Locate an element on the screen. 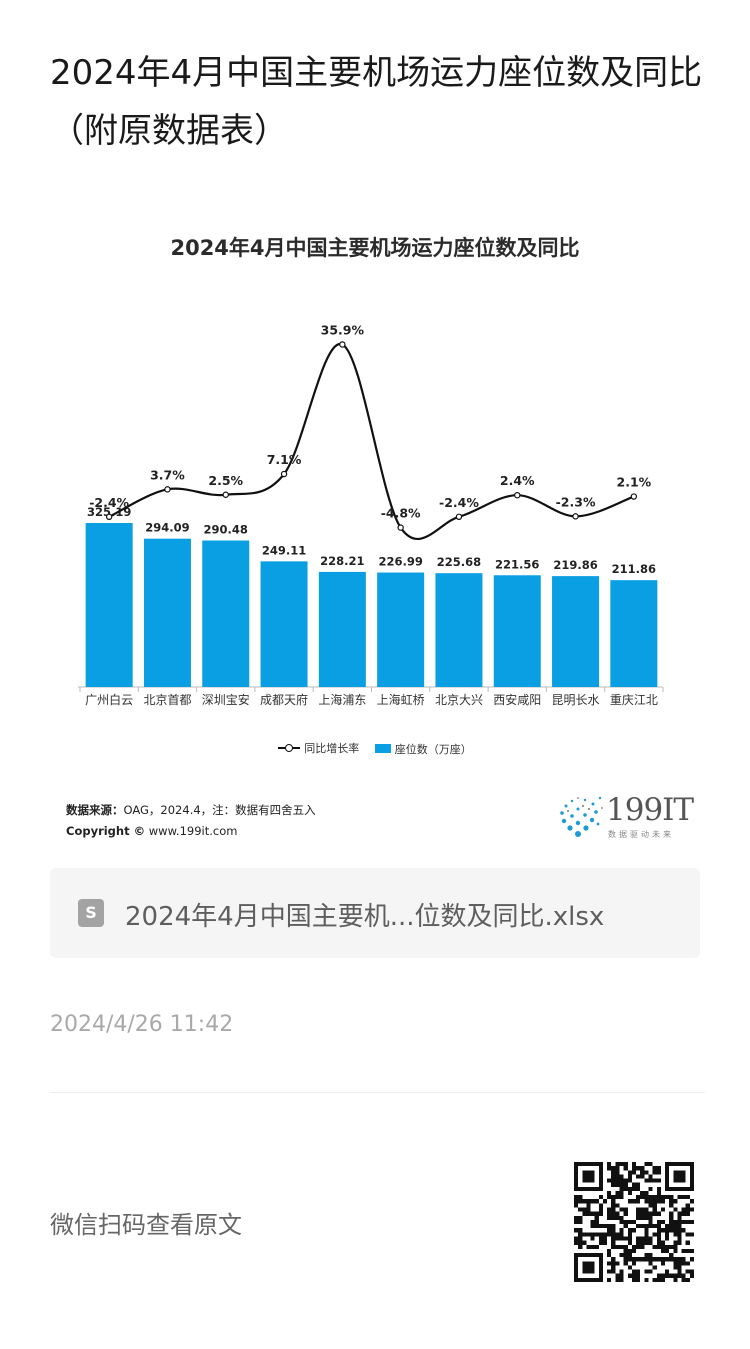  file-attachment: S 2024年4月中国主要机...位数及同比.xlsx is located at coordinates (375, 913).